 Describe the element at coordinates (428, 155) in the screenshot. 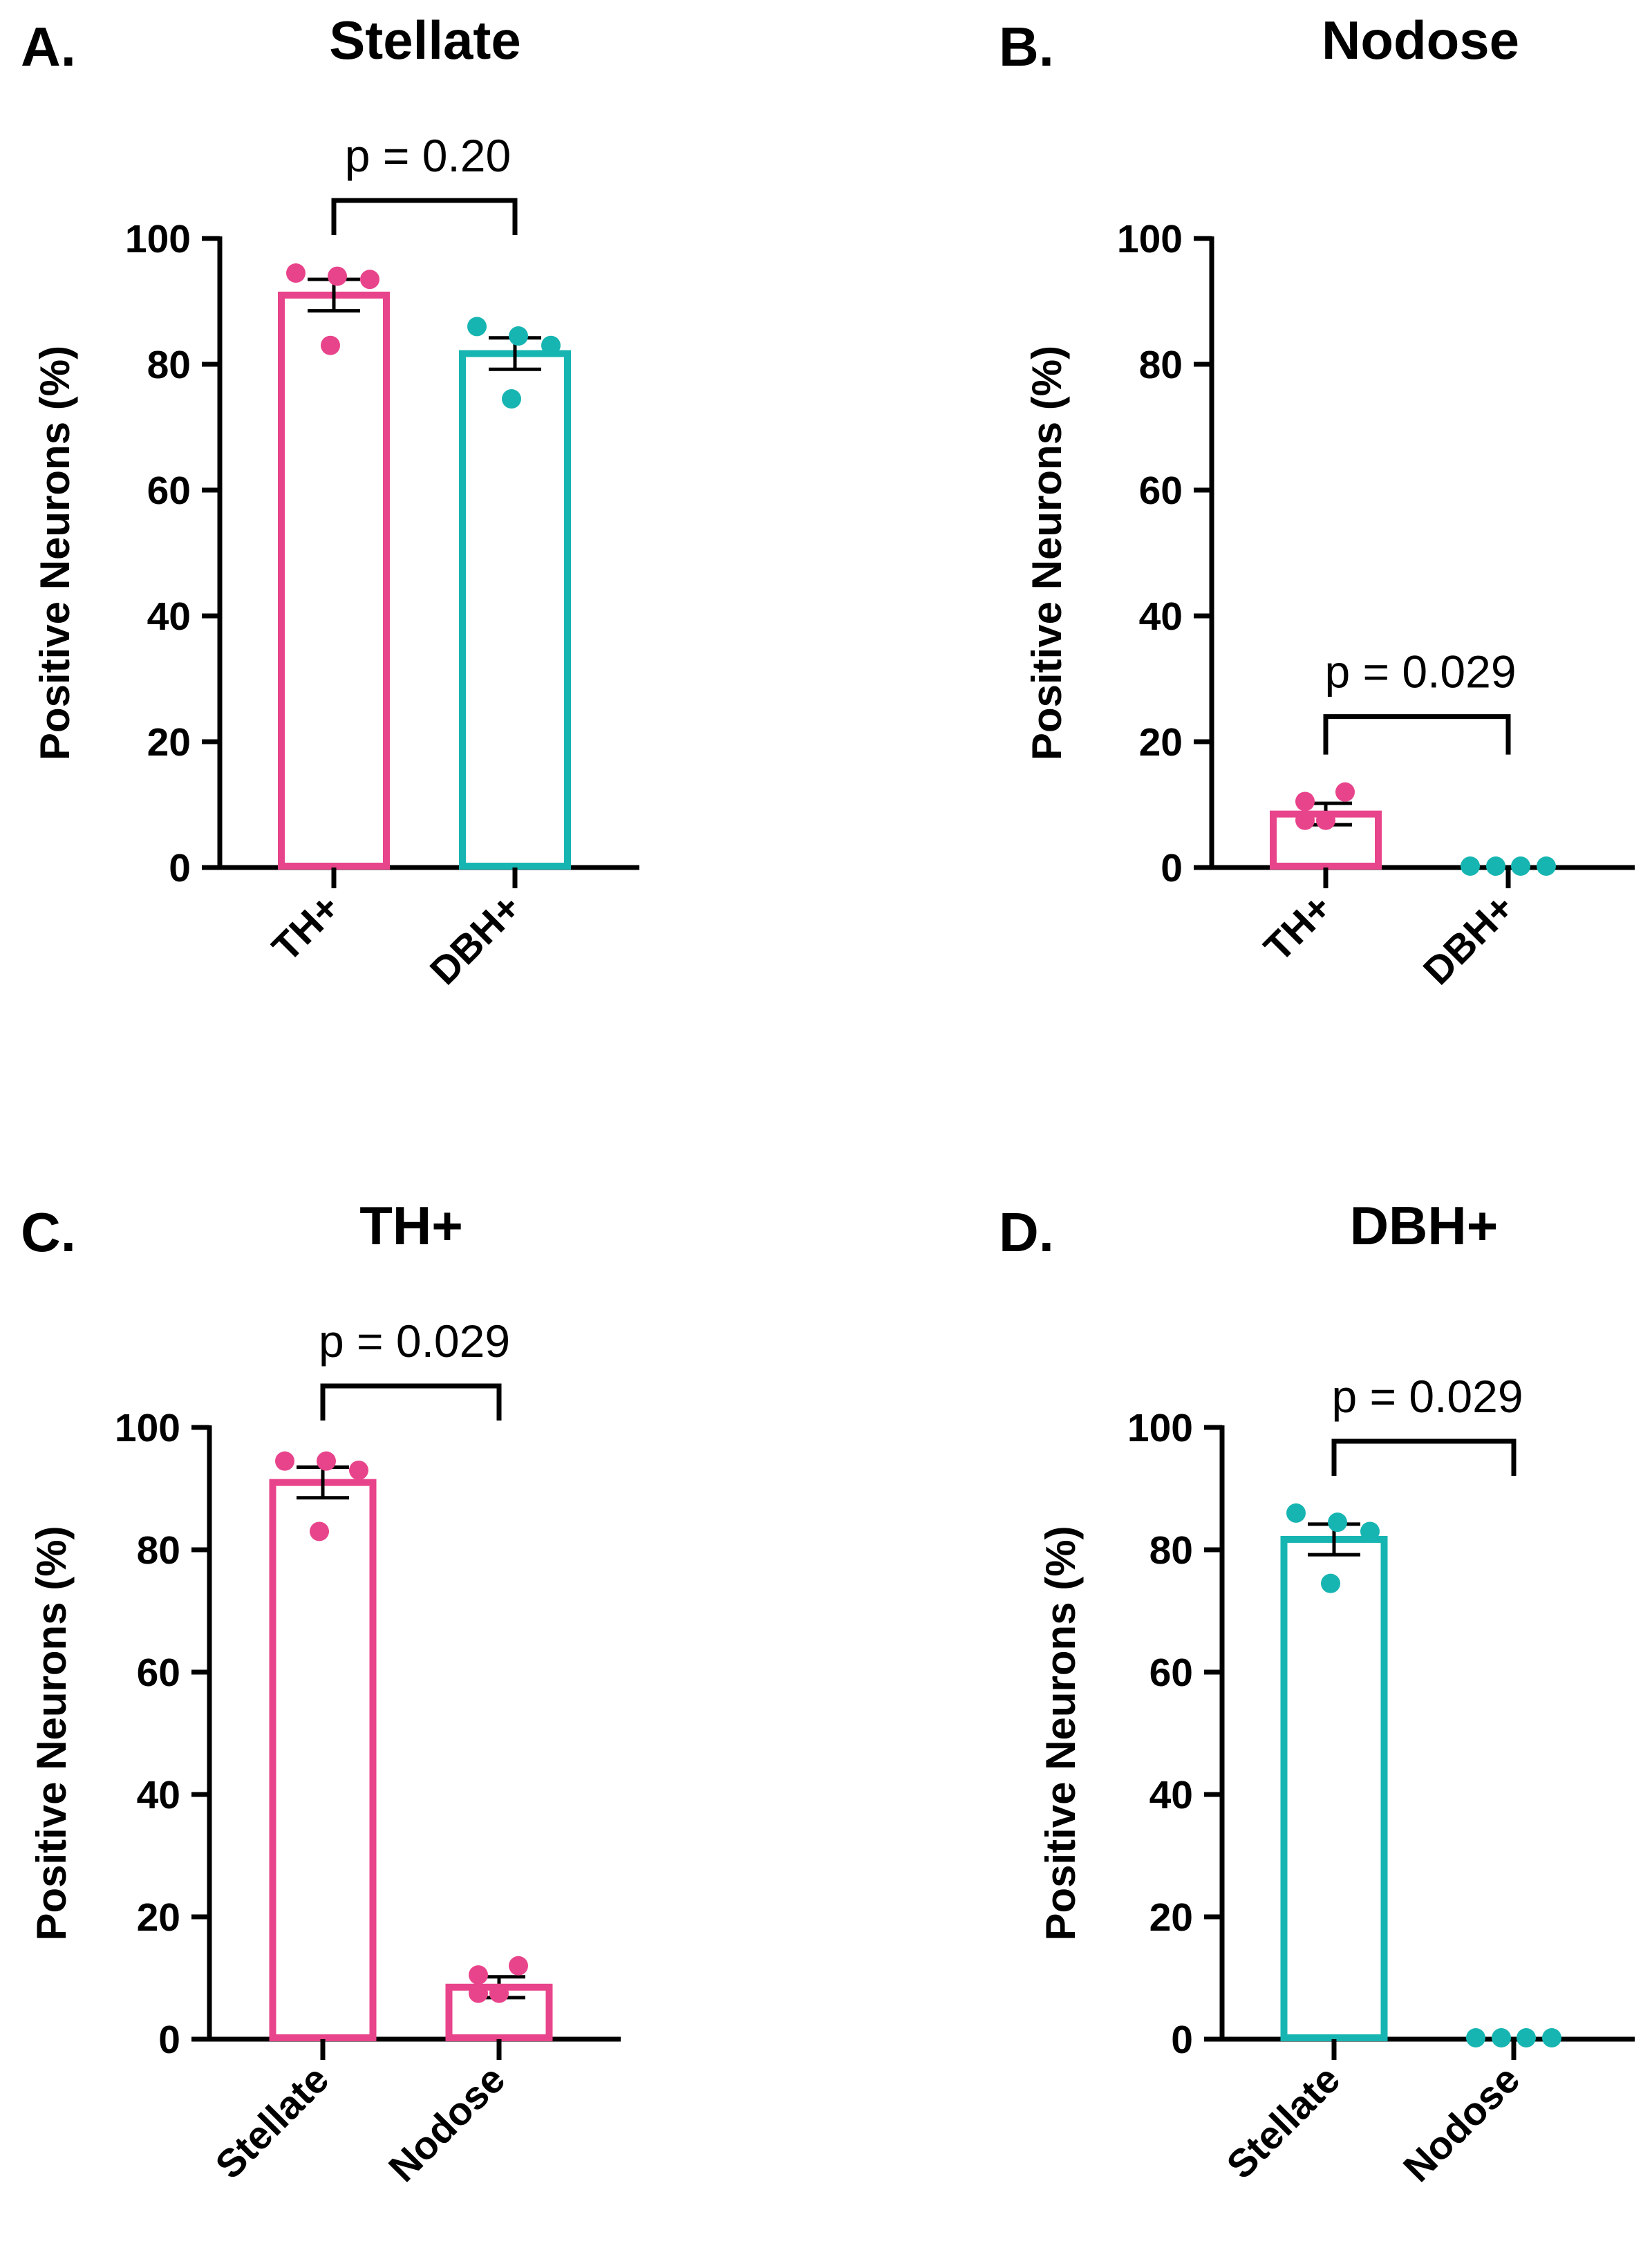

I see `p-value-label: p = 0.20` at that location.